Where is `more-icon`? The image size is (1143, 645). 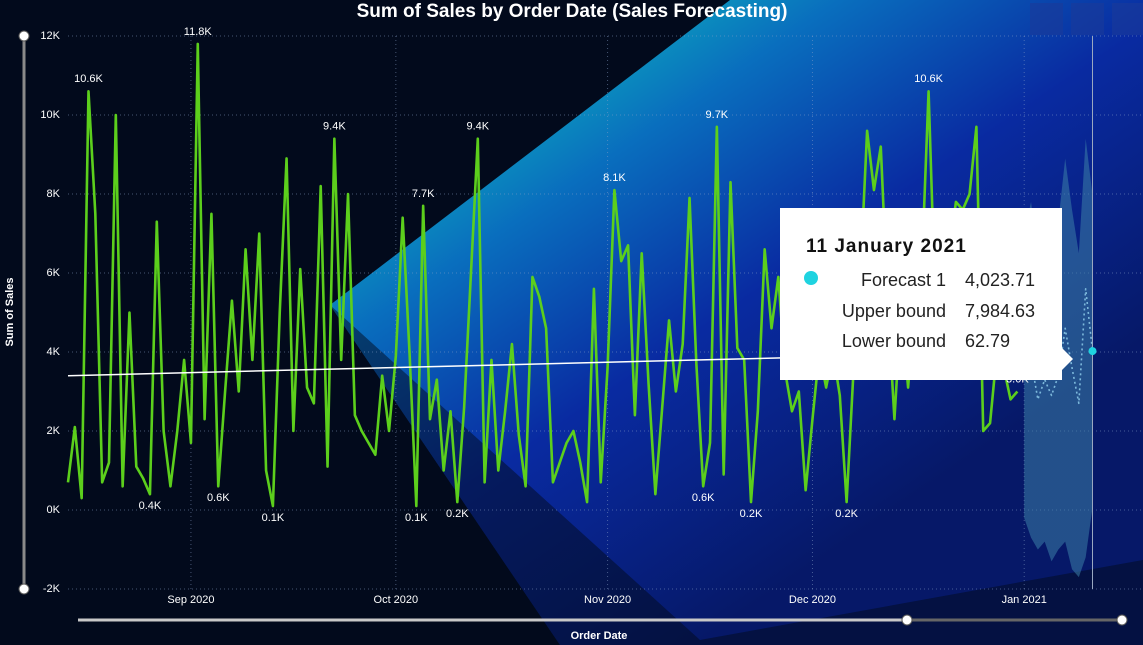 more-icon is located at coordinates (1127, 19).